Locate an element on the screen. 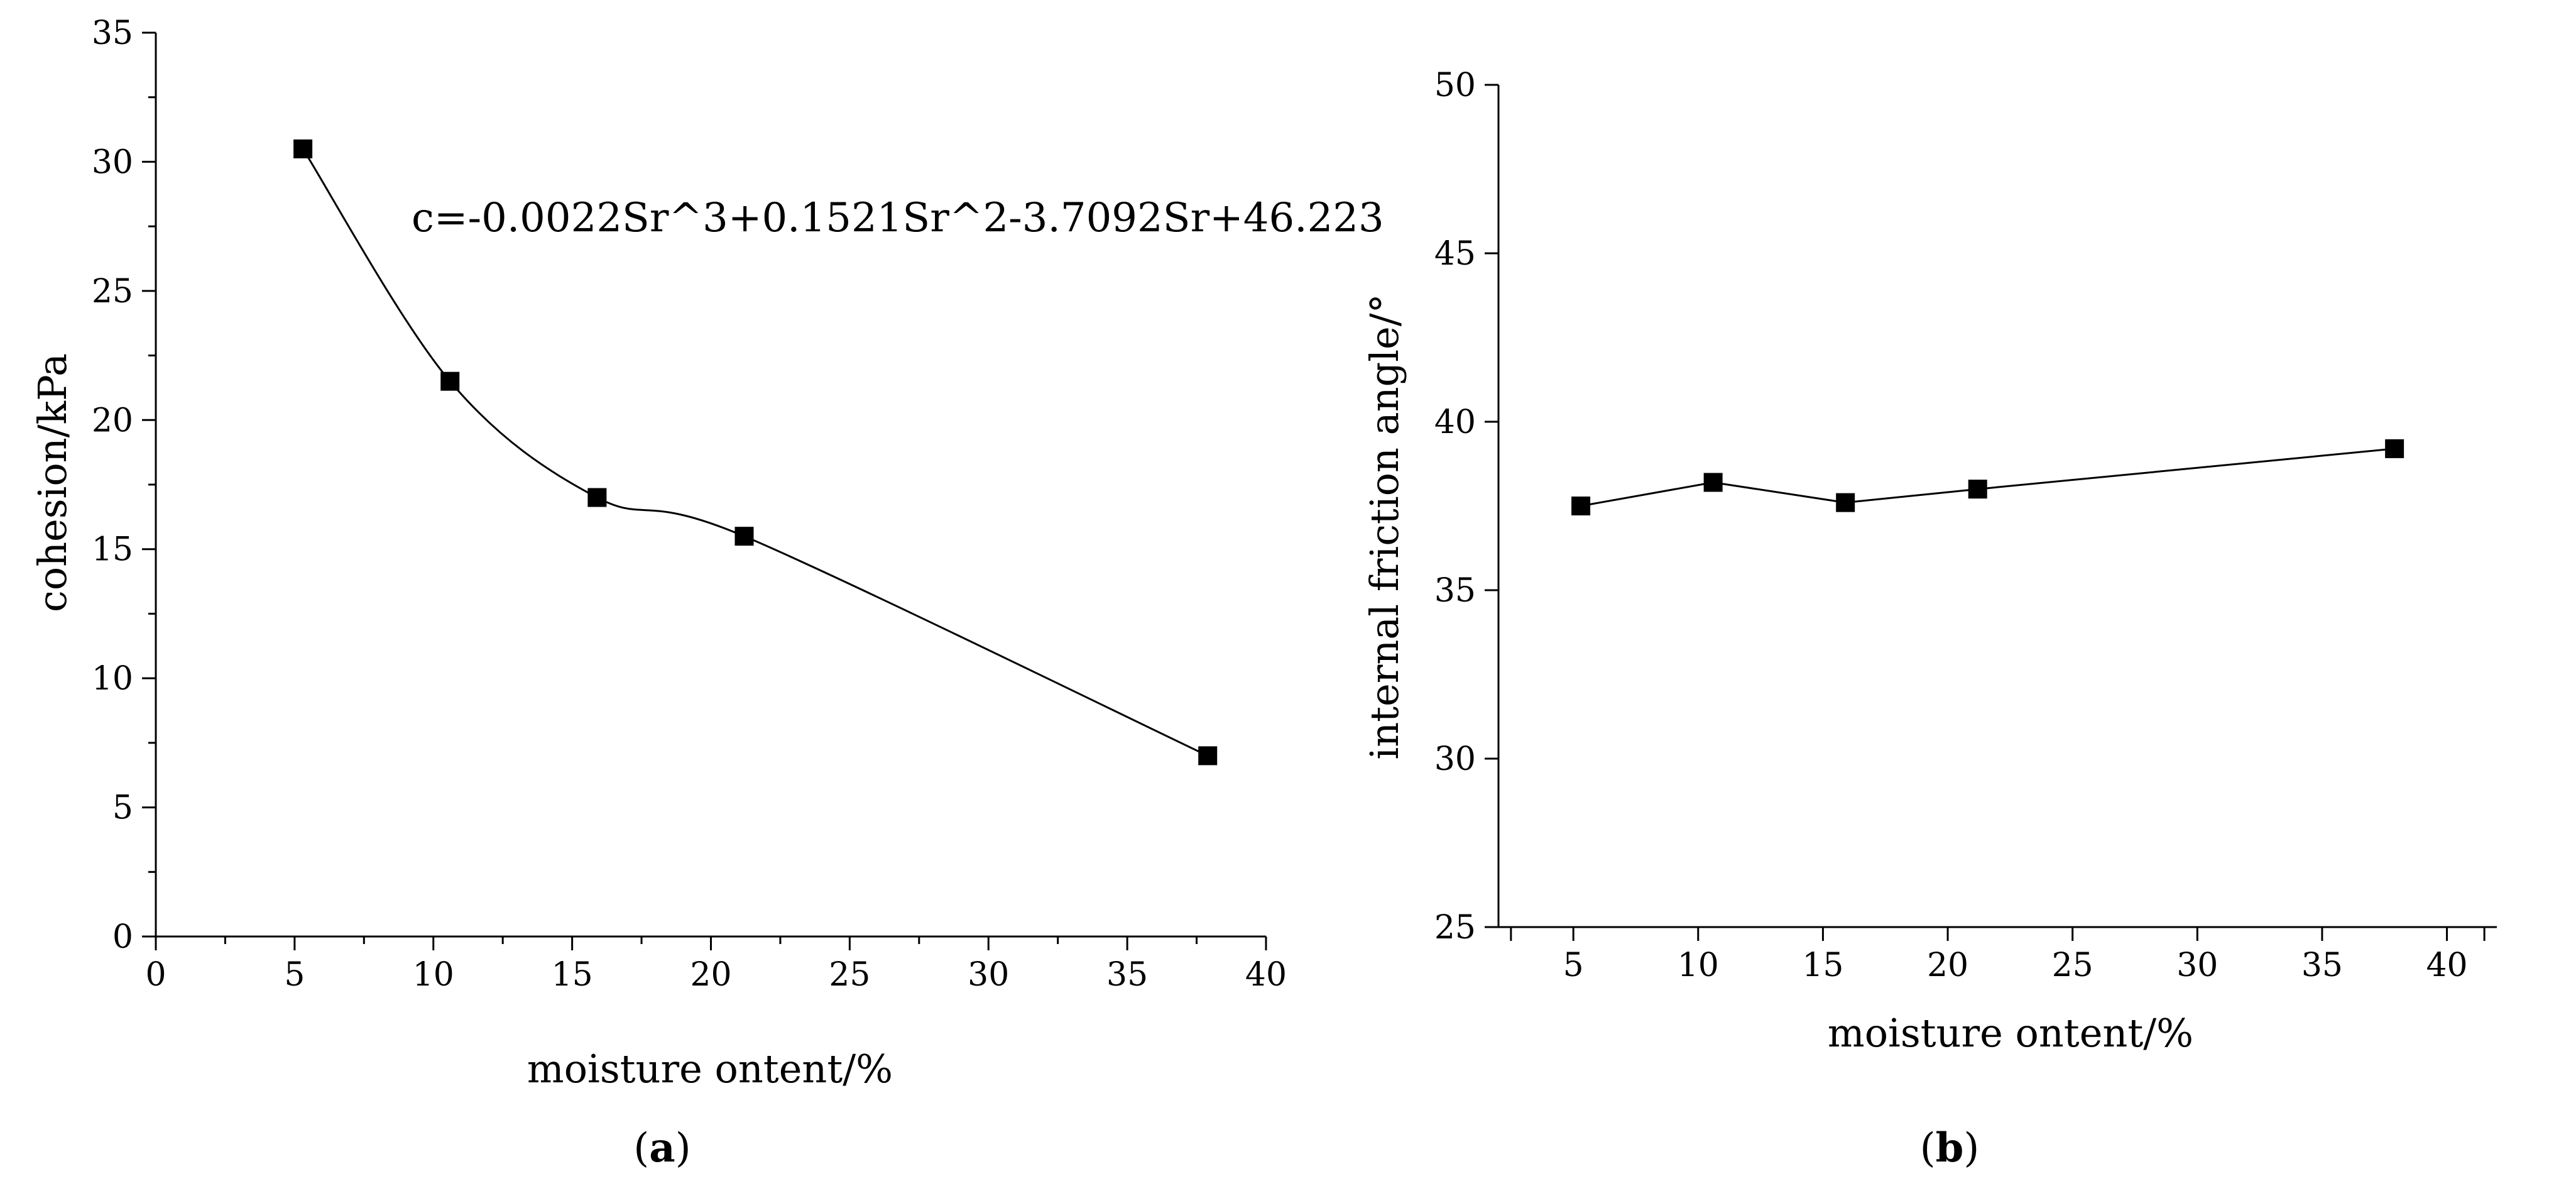  chart-b-y-tick-label: 50 is located at coordinates (1455, 85).